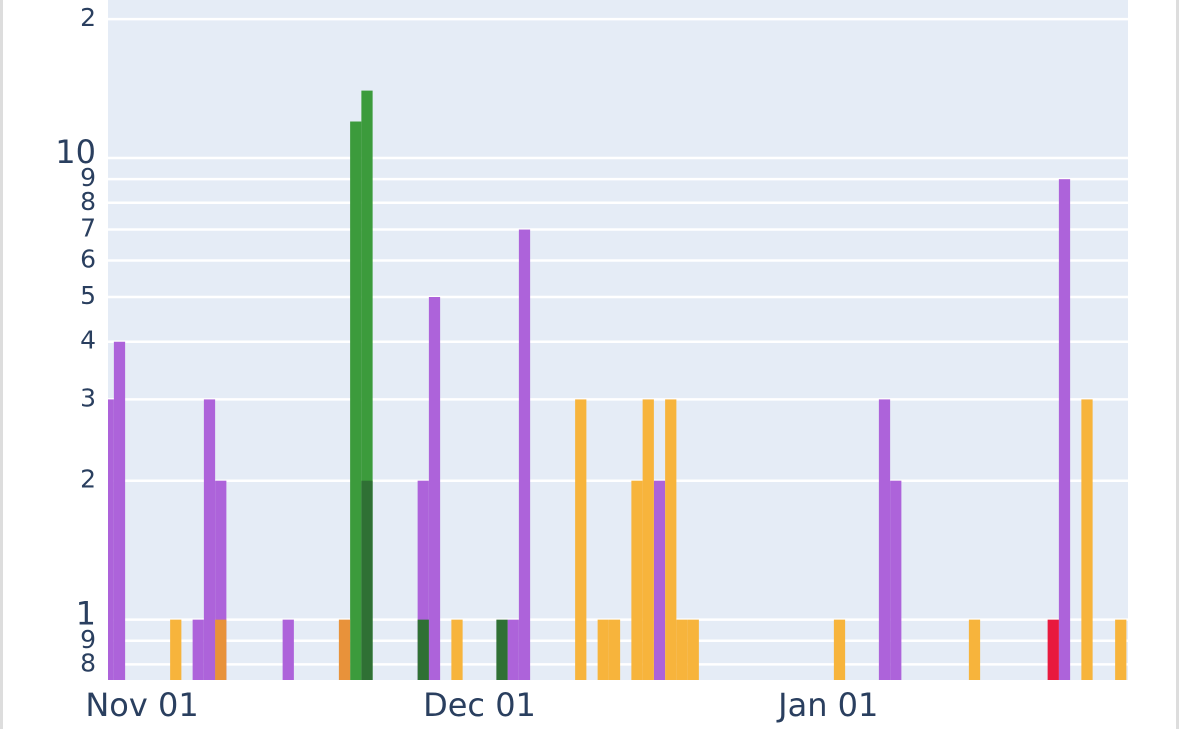 The image size is (1179, 729). I want to click on y-tick-label: 6, so click(88, 258).